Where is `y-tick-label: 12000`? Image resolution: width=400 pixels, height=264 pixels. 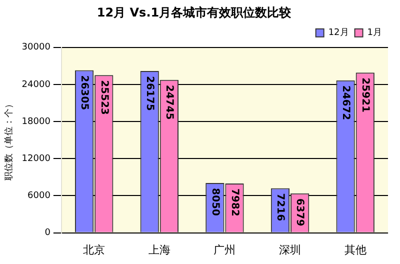
y-tick-label: 12000 is located at coordinates (36, 159).